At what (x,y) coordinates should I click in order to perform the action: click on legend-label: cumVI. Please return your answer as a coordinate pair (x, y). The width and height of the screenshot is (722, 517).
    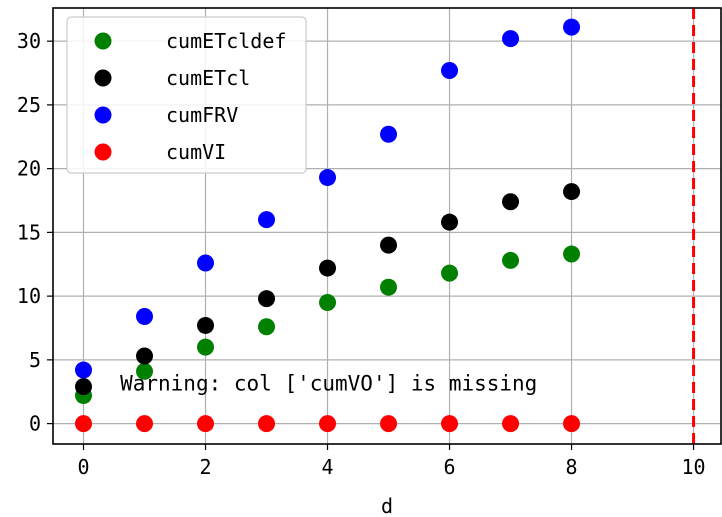
    Looking at the image, I should click on (196, 152).